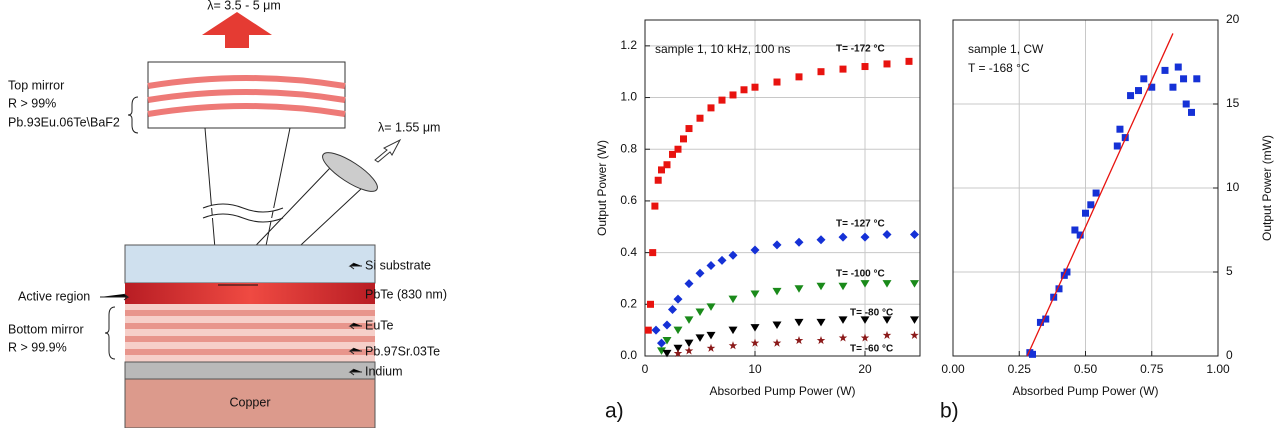 The image size is (1278, 428). What do you see at coordinates (628, 303) in the screenshot?
I see `y-tick-label: 0.2` at bounding box center [628, 303].